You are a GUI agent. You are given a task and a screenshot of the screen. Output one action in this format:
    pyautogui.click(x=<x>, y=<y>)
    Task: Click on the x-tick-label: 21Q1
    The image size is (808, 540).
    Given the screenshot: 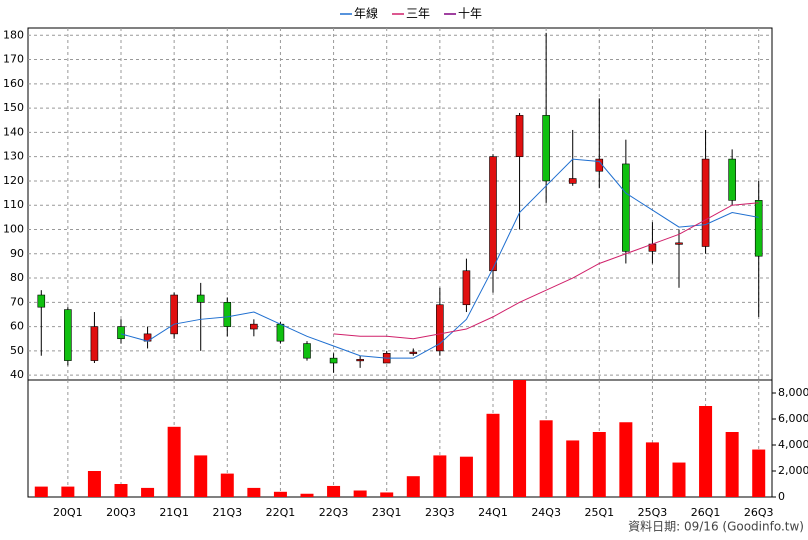 What is the action you would take?
    pyautogui.click(x=174, y=512)
    